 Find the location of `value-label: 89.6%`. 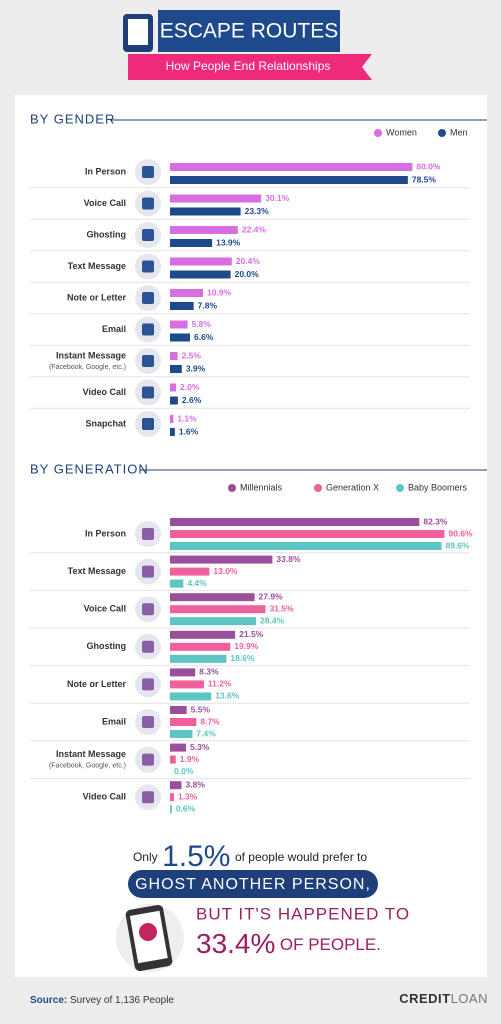

value-label: 89.6% is located at coordinates (457, 545).